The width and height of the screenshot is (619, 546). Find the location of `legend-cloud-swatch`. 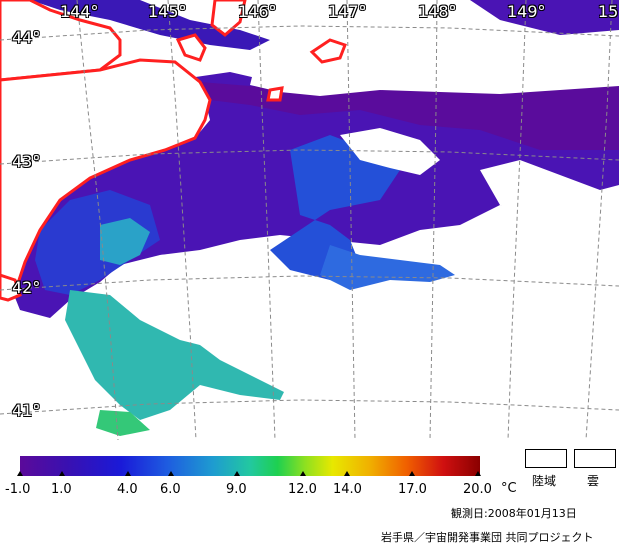

legend-cloud-swatch is located at coordinates (595, 458).